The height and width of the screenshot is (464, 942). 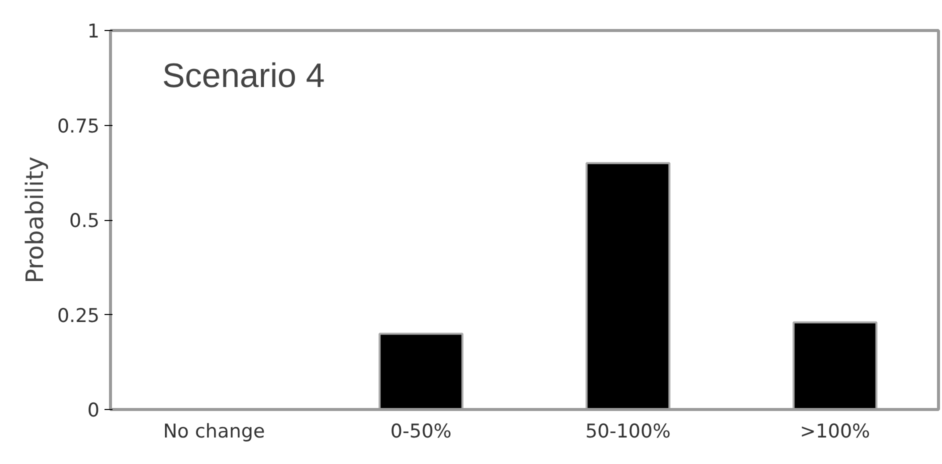 I want to click on x-tick-label: 50-100%, so click(x=628, y=431).